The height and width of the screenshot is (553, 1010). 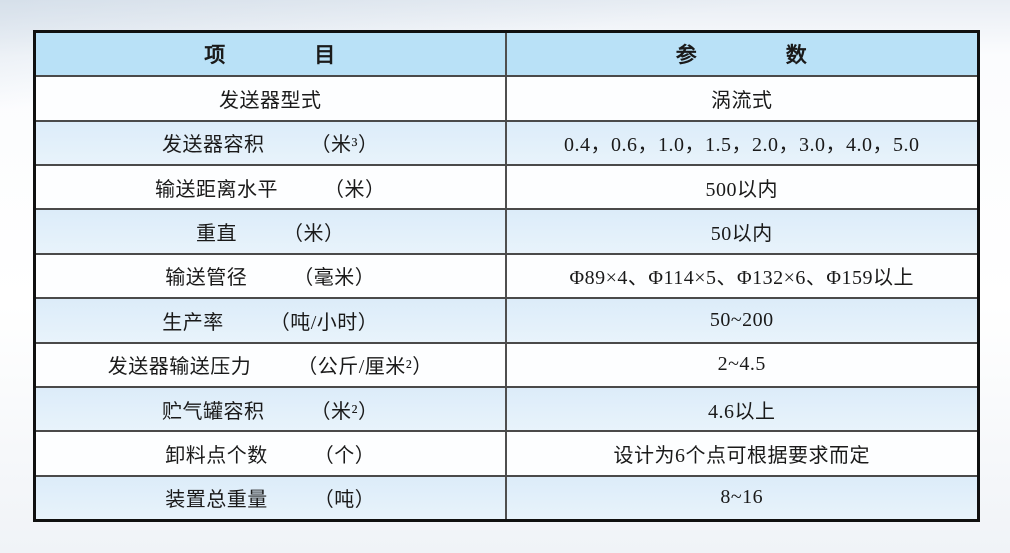 I want to click on value-cell: 50以内, so click(x=742, y=231).